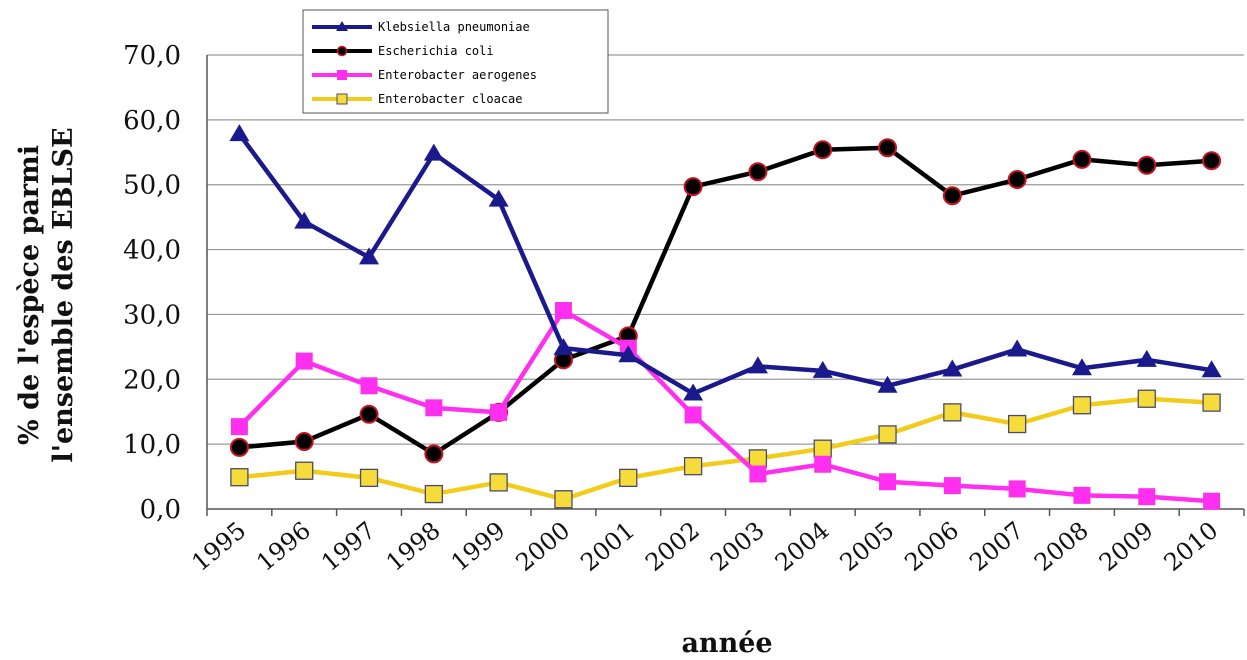 The height and width of the screenshot is (660, 1247). What do you see at coordinates (413, 546) in the screenshot?
I see `x-tick-label: 1998` at bounding box center [413, 546].